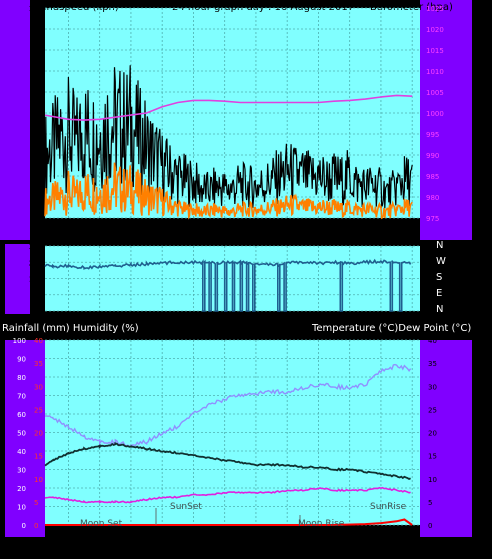 This screenshot has height=559, width=492. Describe the element at coordinates (37, 296) in the screenshot. I see `wind-direction-tick-label: 90` at that location.